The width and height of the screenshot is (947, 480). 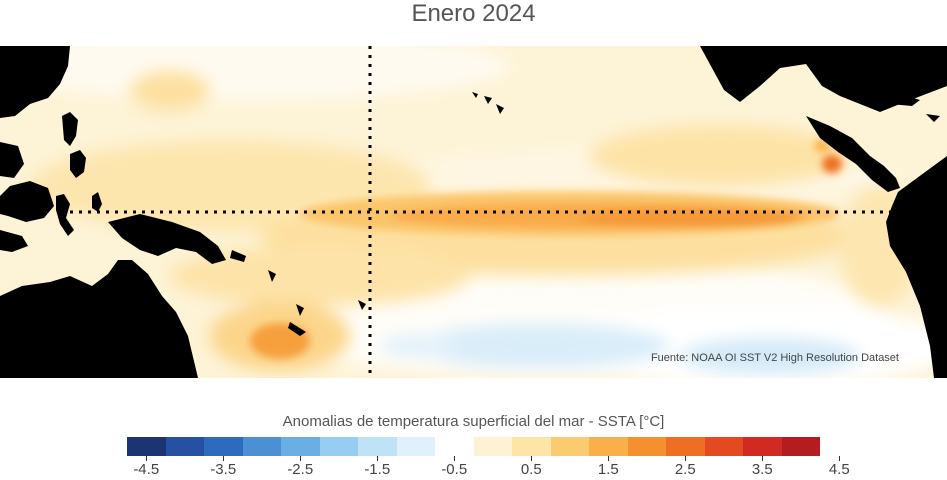 What do you see at coordinates (35, 82) in the screenshot?
I see `land-asia` at bounding box center [35, 82].